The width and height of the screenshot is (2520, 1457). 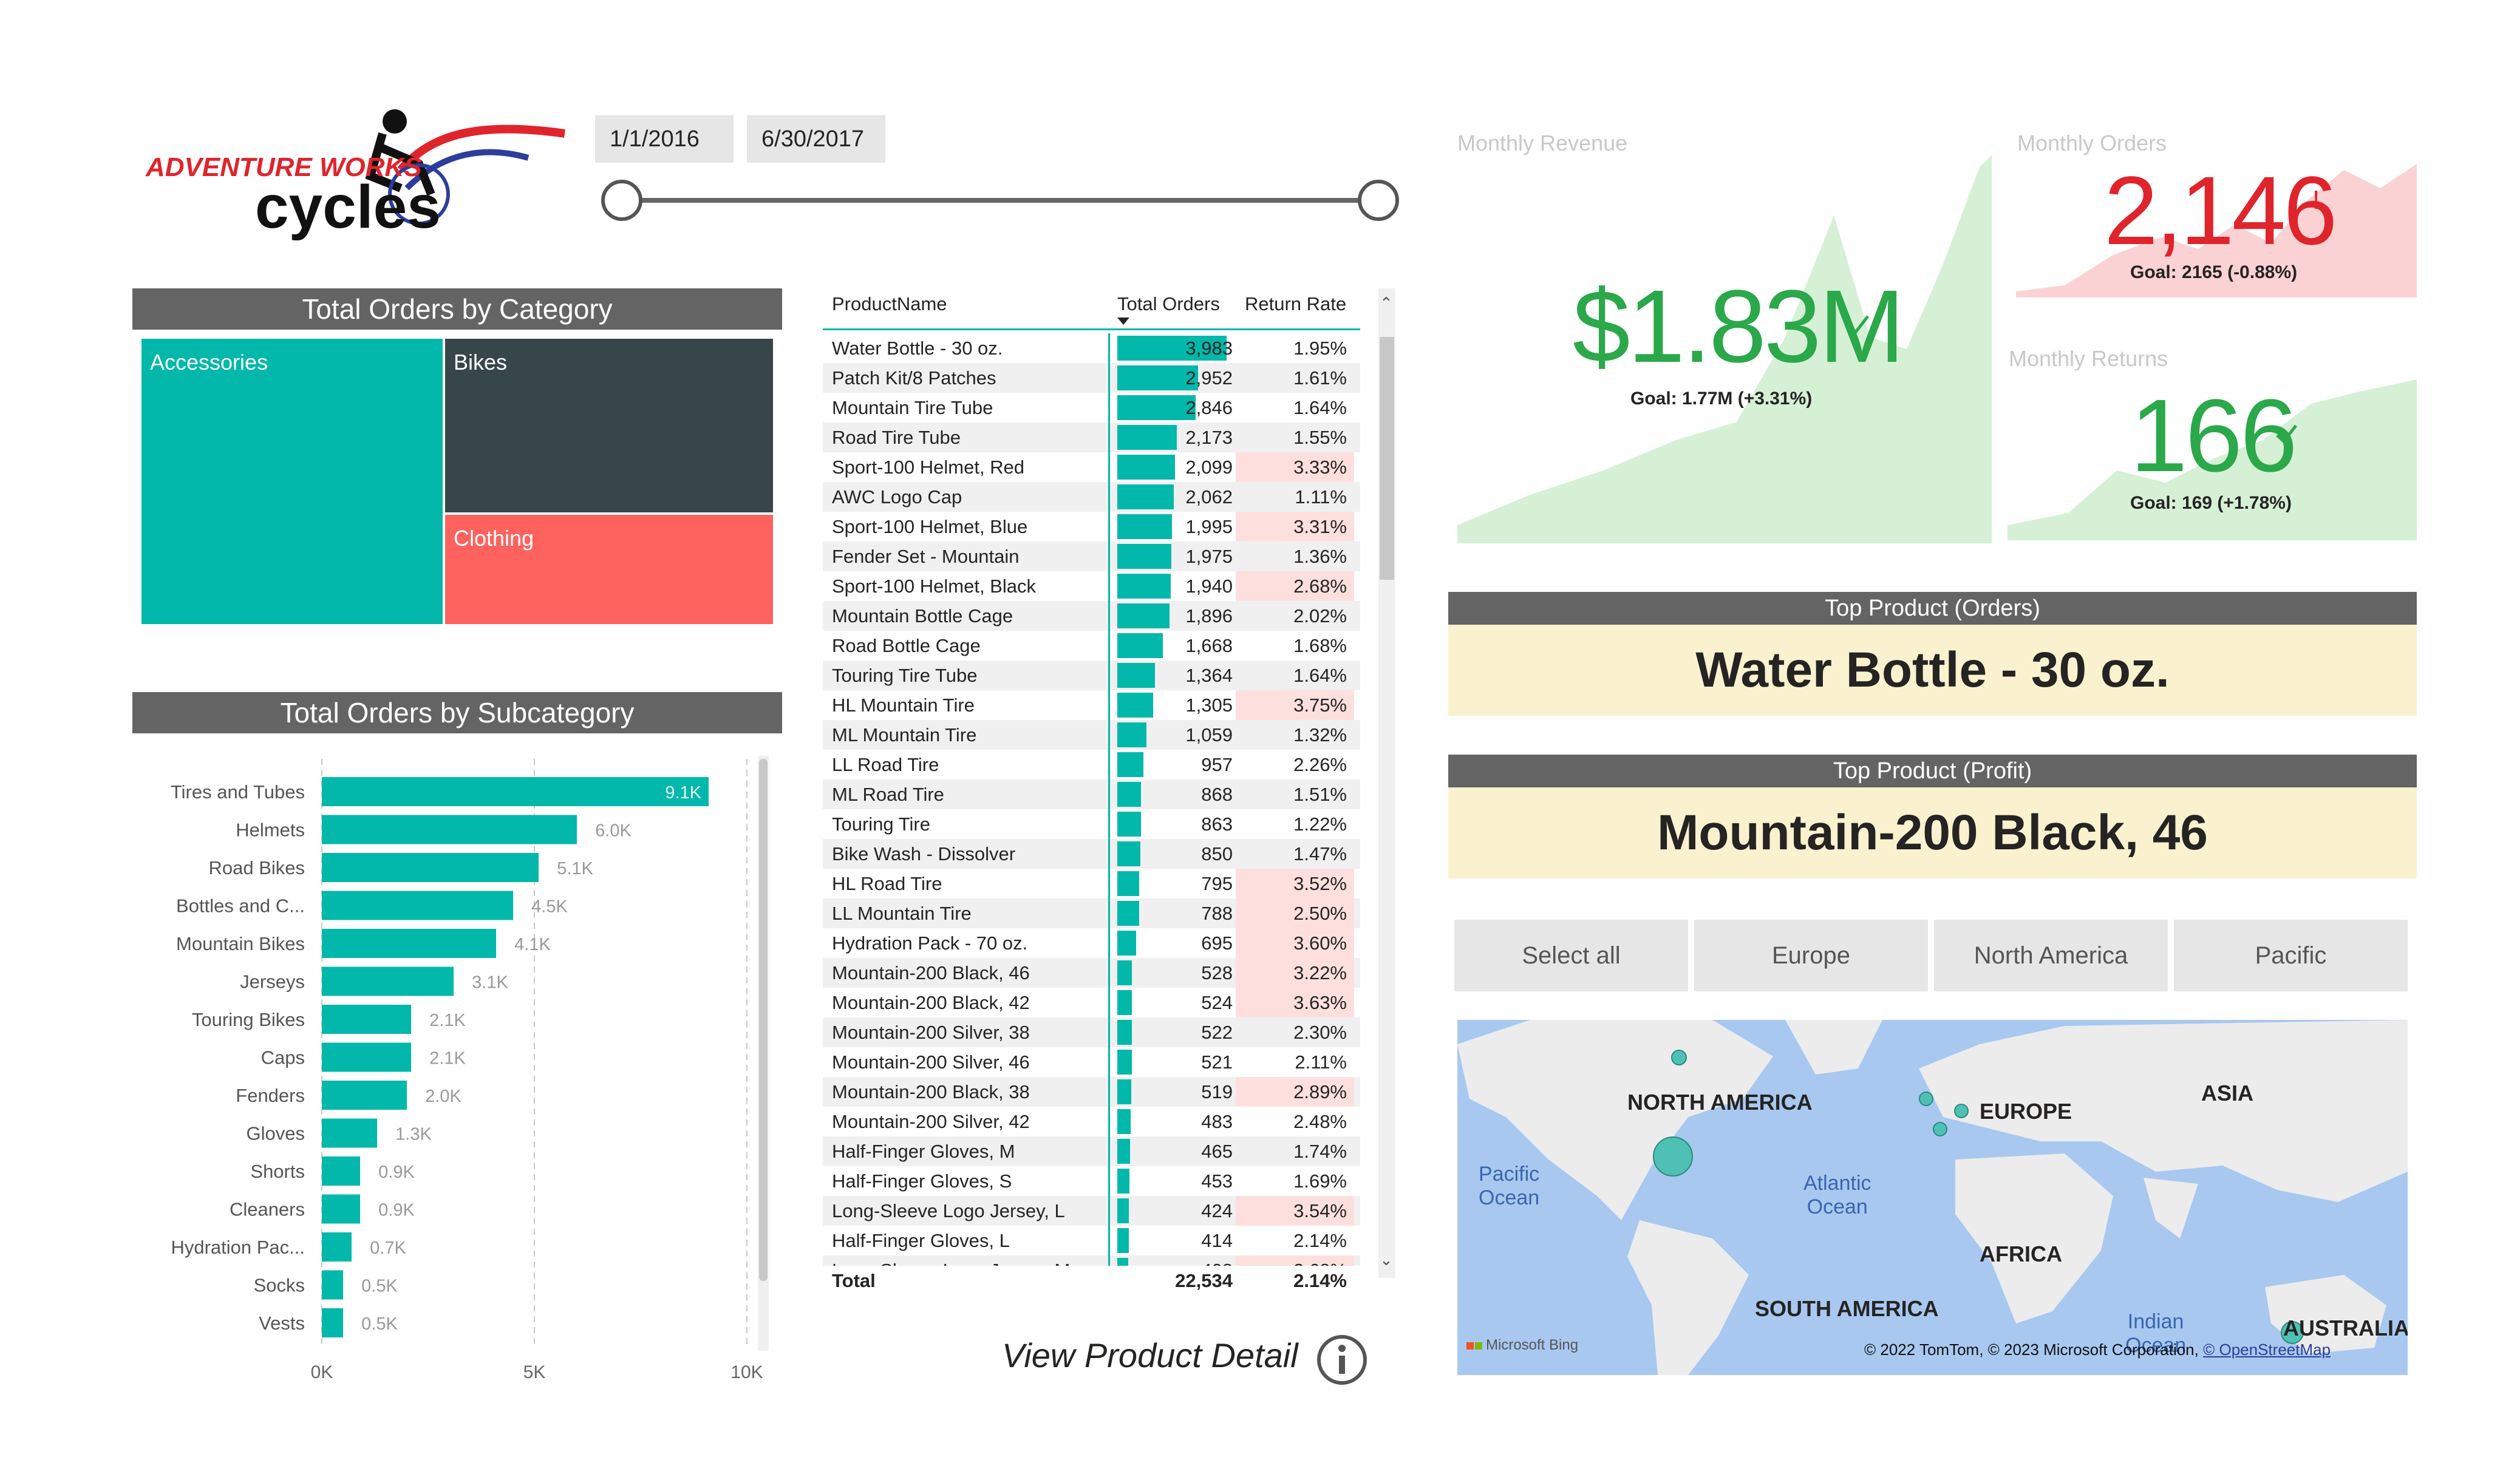 I want to click on table-header-product-name: ProductName, so click(x=889, y=303).